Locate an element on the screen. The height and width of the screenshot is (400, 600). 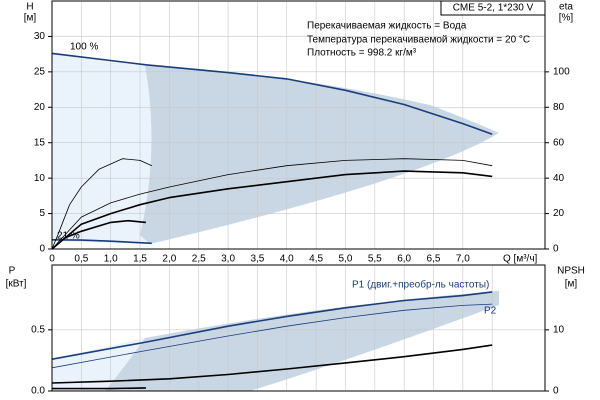
y-label: P is located at coordinates (12, 271).